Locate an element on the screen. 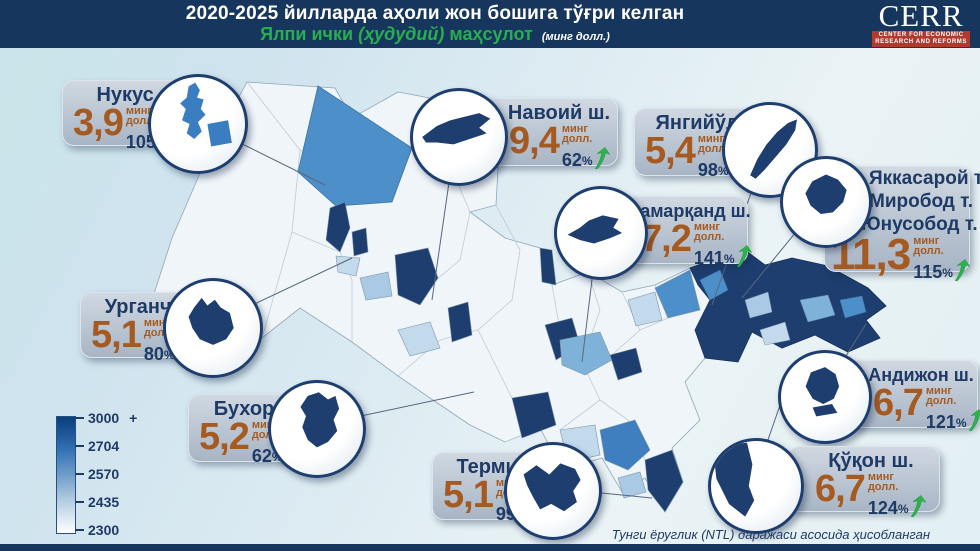 Image resolution: width=980 pixels, height=551 pixels. value: 5,4 is located at coordinates (670, 151).